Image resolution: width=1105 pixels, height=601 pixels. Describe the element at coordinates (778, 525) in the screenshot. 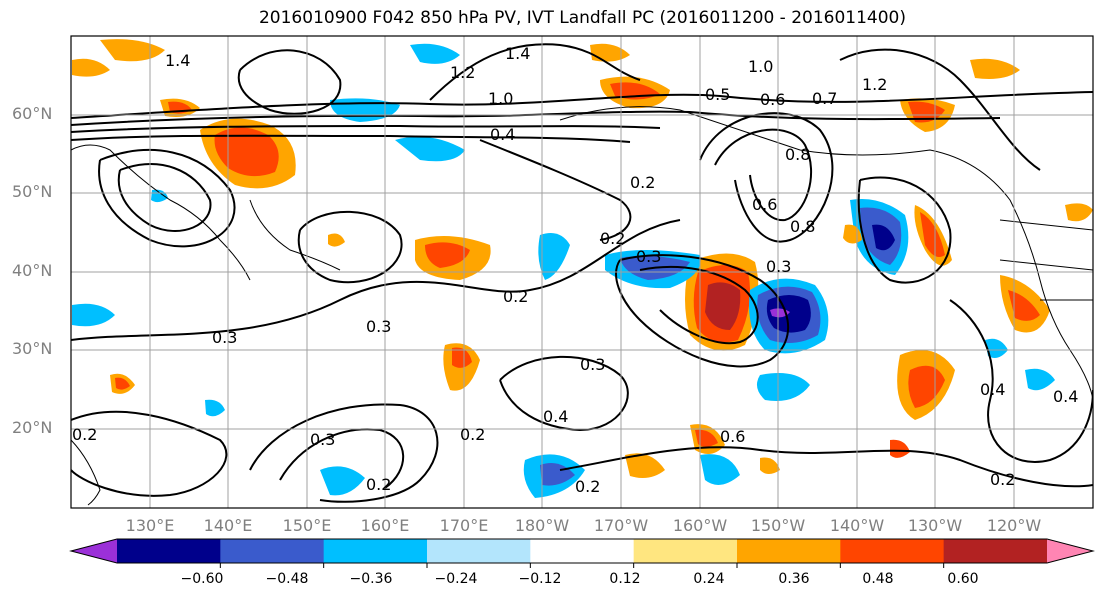

I see `lon-label: 150°W` at that location.